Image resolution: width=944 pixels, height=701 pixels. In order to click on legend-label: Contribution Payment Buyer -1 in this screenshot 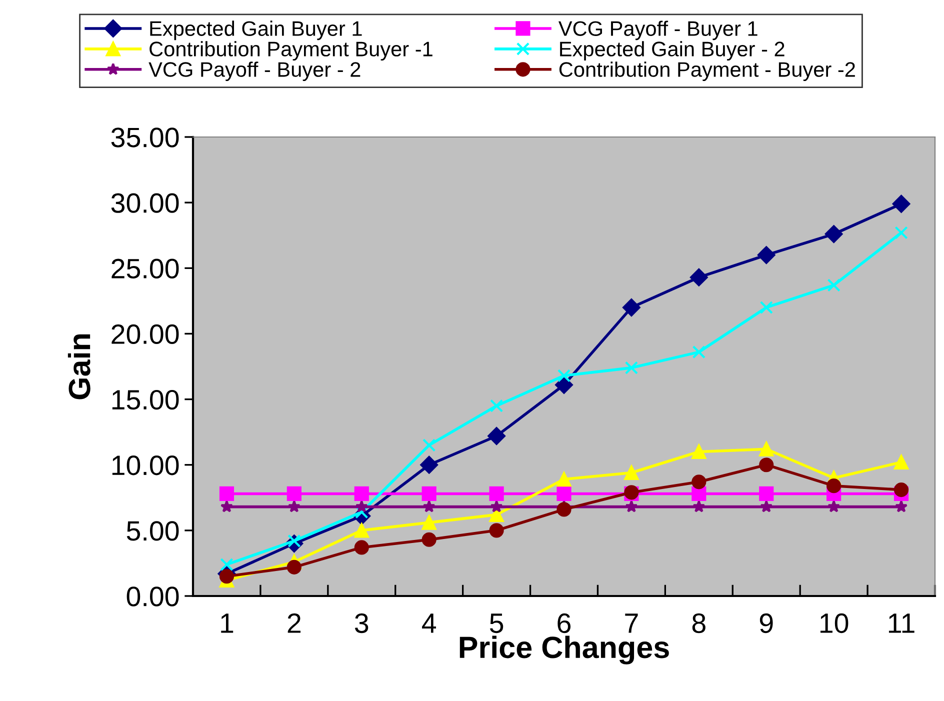, I will do `click(291, 51)`.